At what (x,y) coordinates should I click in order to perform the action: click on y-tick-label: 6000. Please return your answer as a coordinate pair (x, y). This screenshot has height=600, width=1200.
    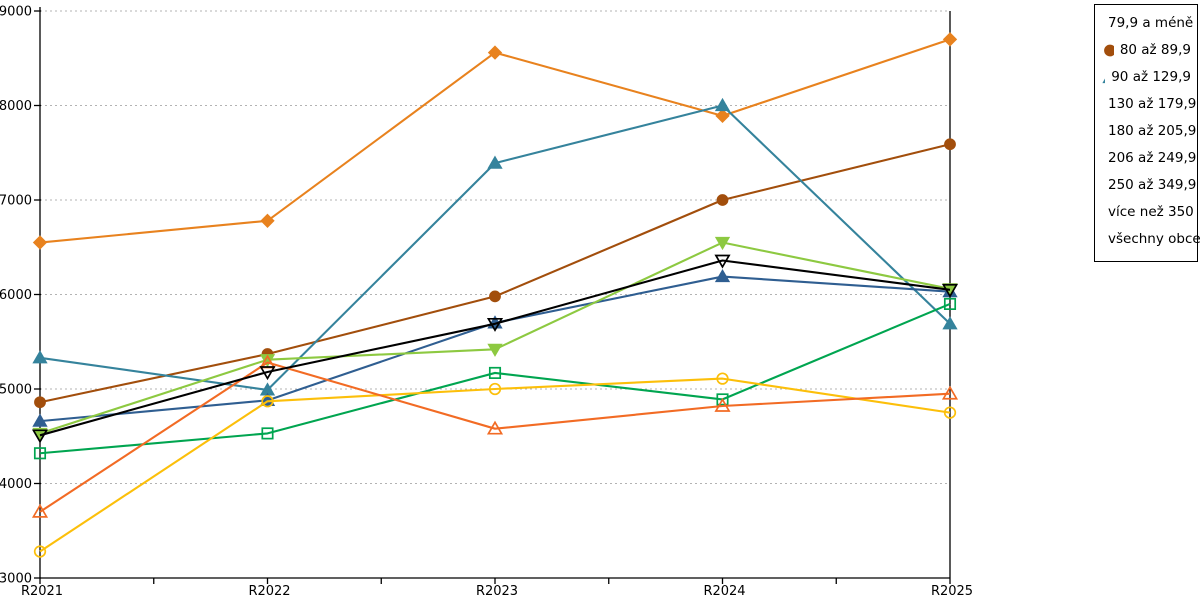
    Looking at the image, I should click on (16, 295).